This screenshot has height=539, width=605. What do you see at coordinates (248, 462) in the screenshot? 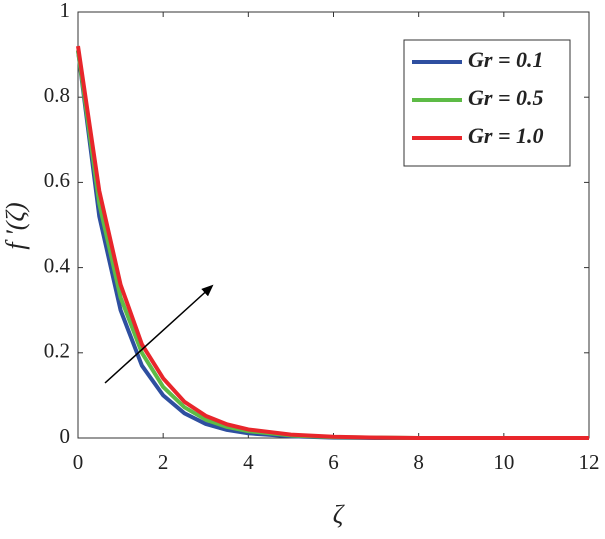
I see `x-tick-label: 4` at bounding box center [248, 462].